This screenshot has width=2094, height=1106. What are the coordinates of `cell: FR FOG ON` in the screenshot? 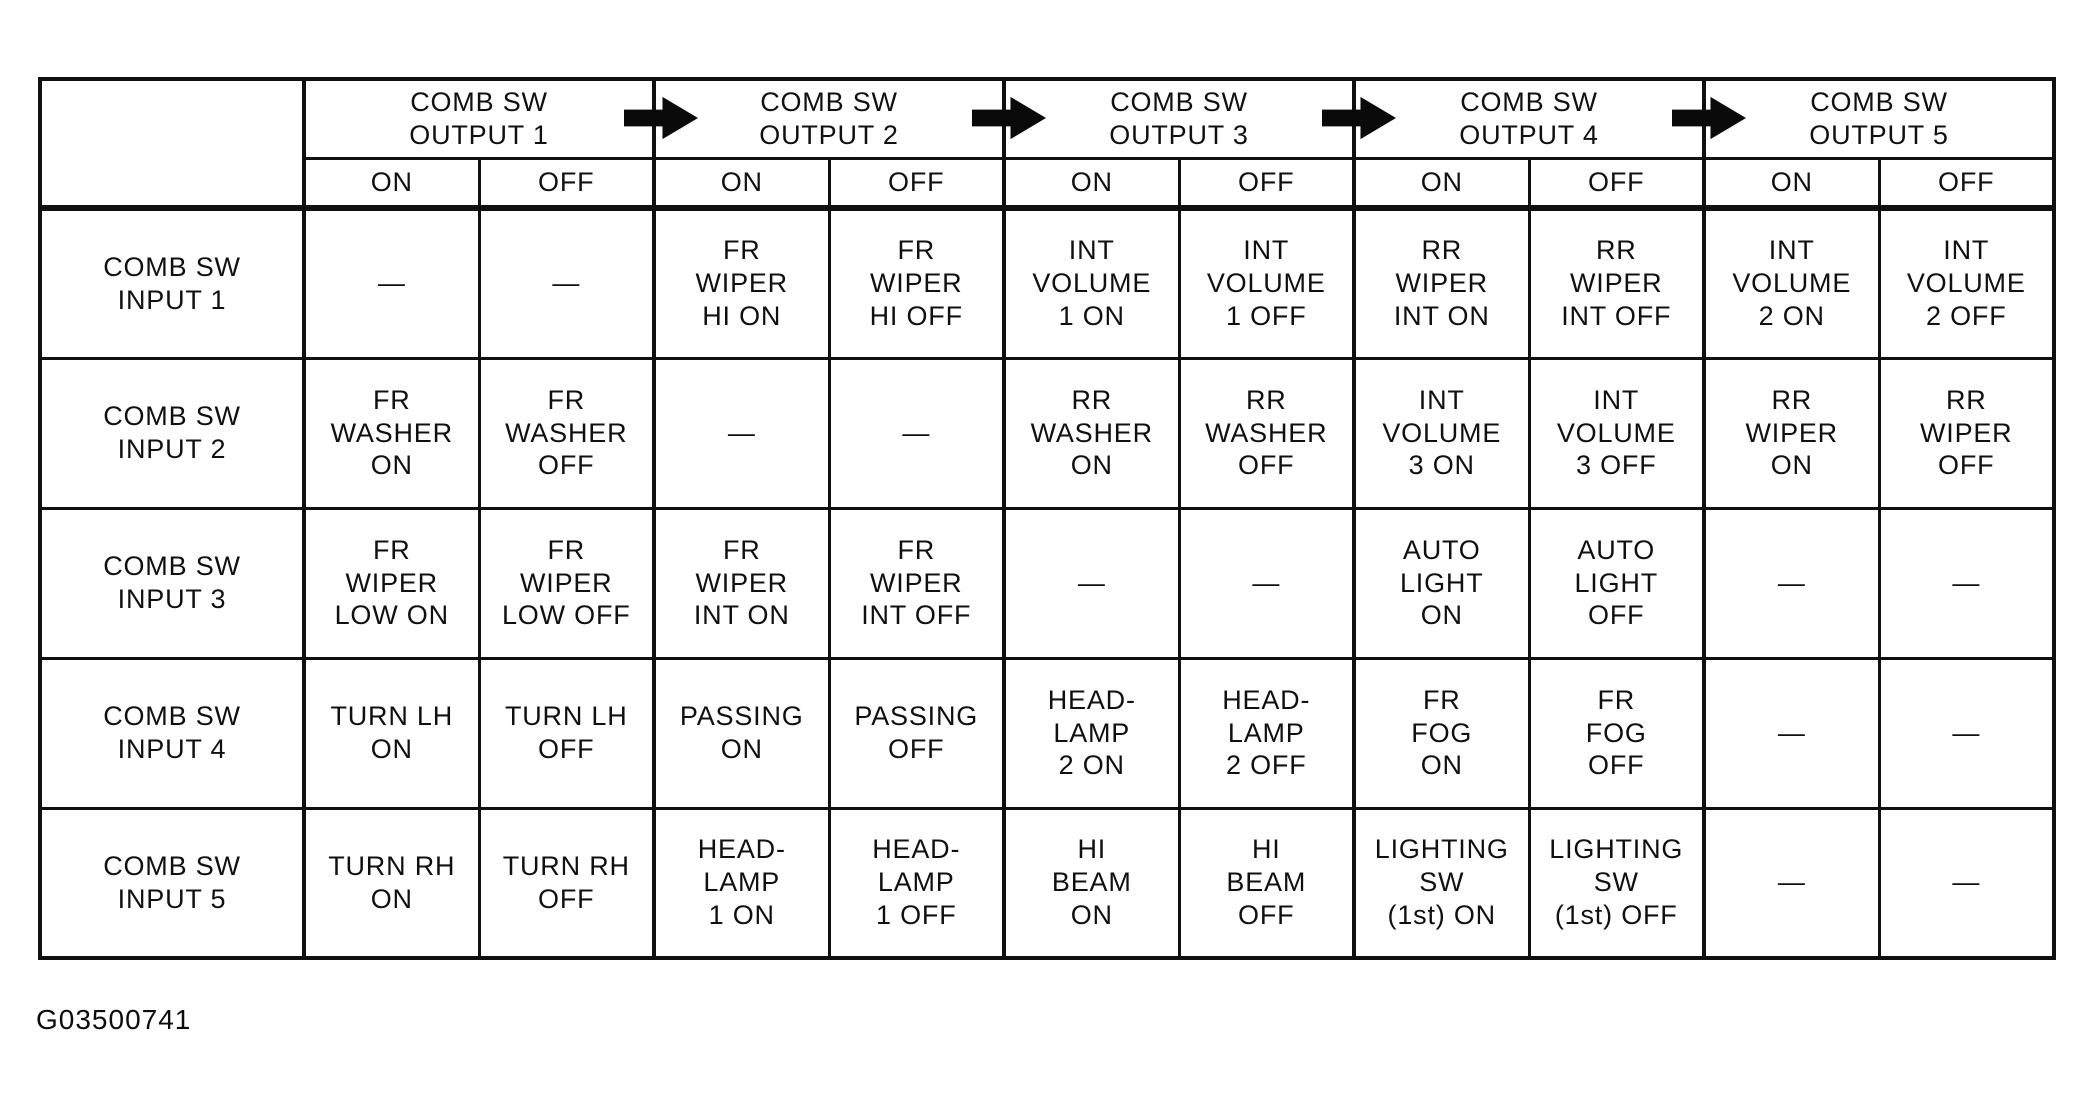 It's located at (1441, 733).